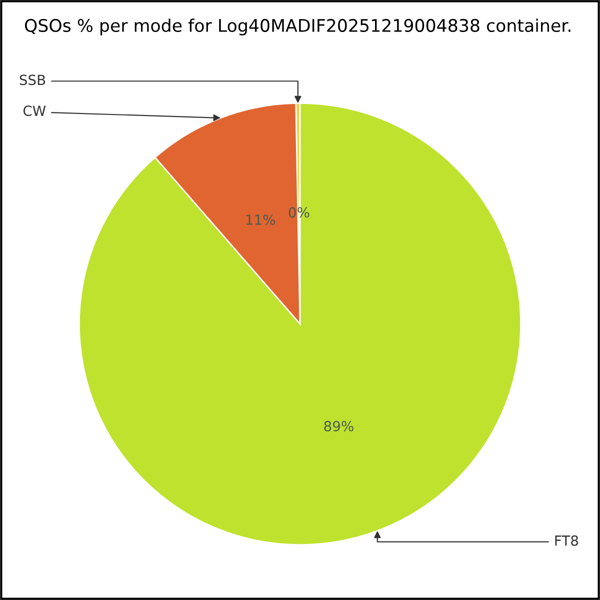 This screenshot has width=600, height=600. Describe the element at coordinates (339, 426) in the screenshot. I see `data-label: 89%` at that location.